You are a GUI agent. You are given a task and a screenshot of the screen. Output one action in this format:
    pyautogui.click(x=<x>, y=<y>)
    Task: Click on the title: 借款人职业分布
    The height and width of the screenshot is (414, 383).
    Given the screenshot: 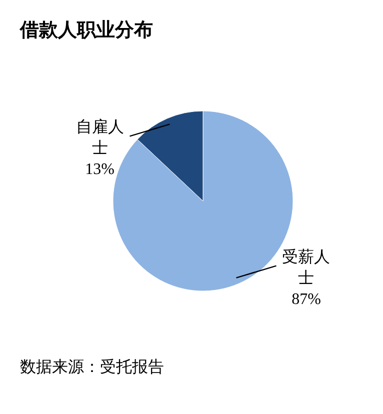 What is the action you would take?
    pyautogui.click(x=86, y=30)
    